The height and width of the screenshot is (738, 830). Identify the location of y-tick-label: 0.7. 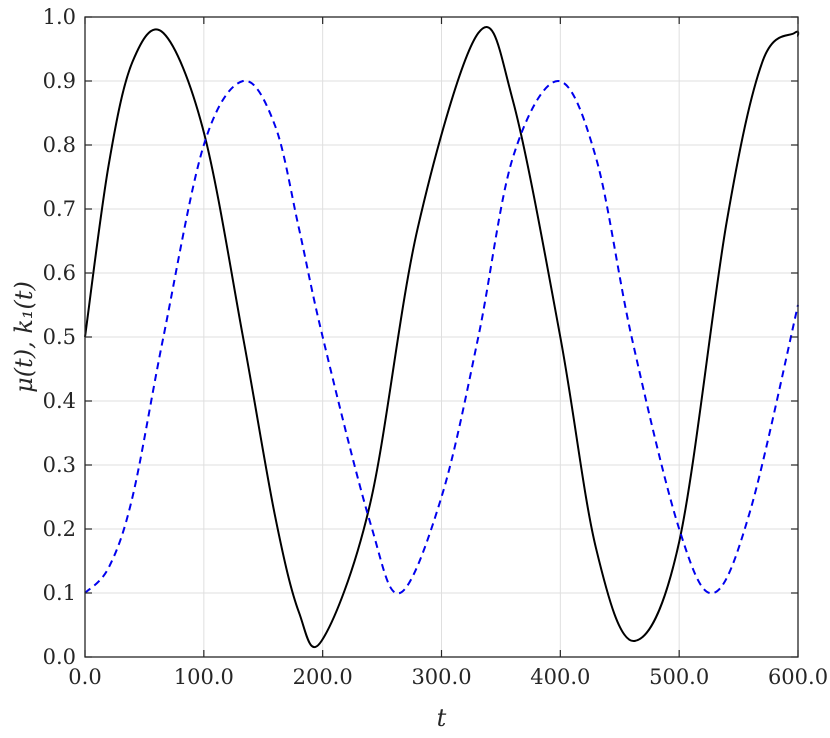
(59, 209).